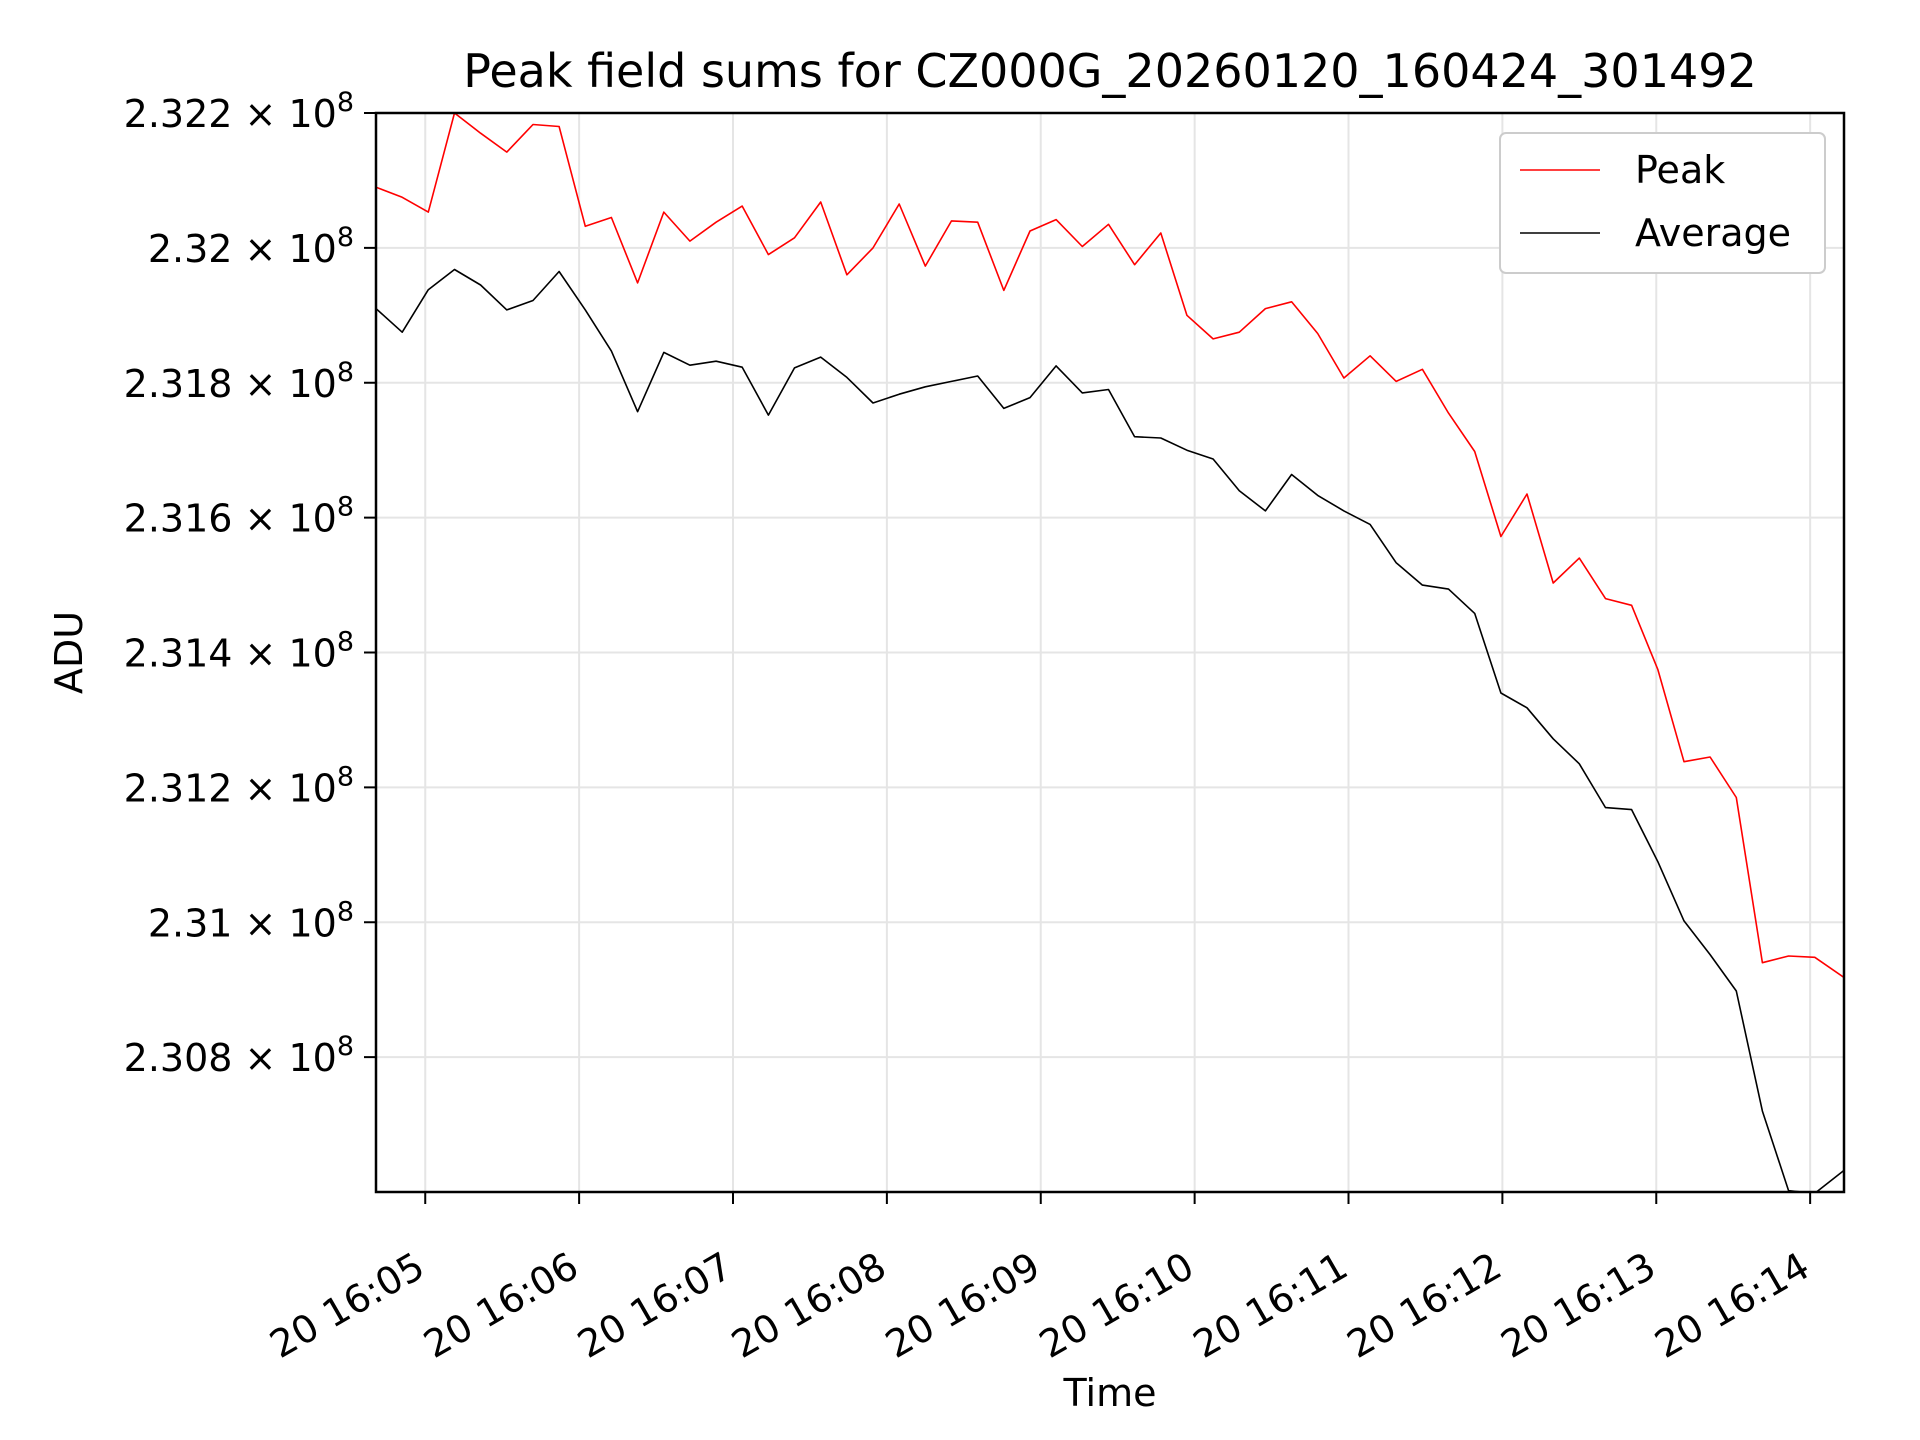  Describe the element at coordinates (239, 111) in the screenshot. I see `y-tick-label: 2.322 × 108` at that location.